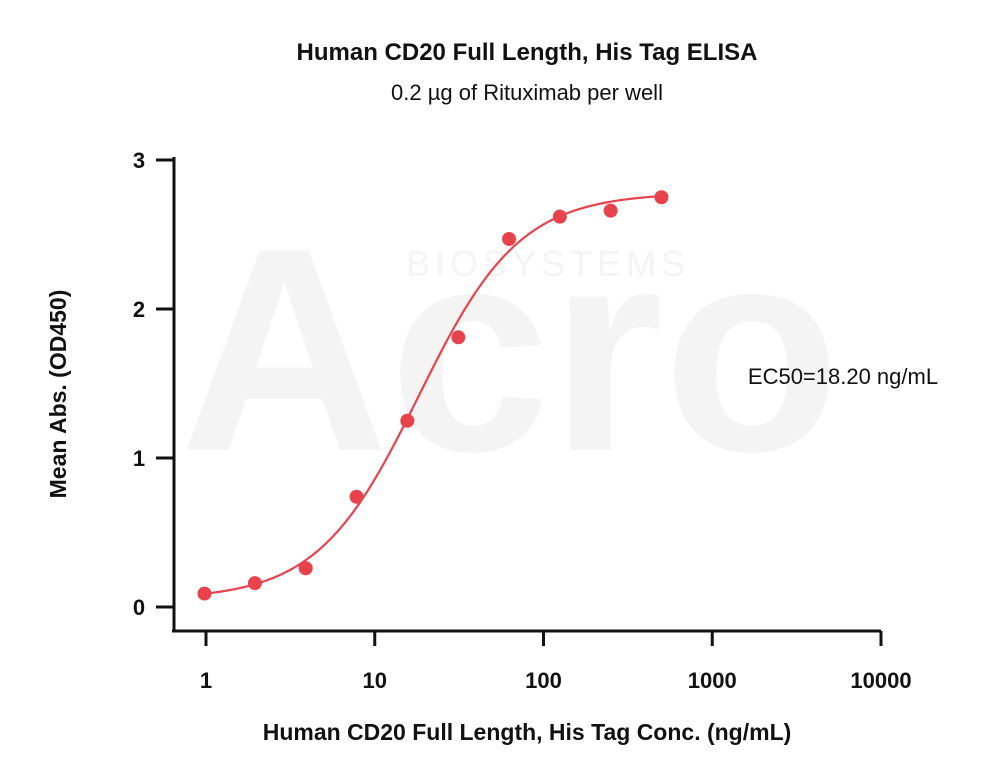 The image size is (1000, 780). Describe the element at coordinates (843, 376) in the screenshot. I see `ec50-annotation: EC50=18.20 ng/mL` at that location.